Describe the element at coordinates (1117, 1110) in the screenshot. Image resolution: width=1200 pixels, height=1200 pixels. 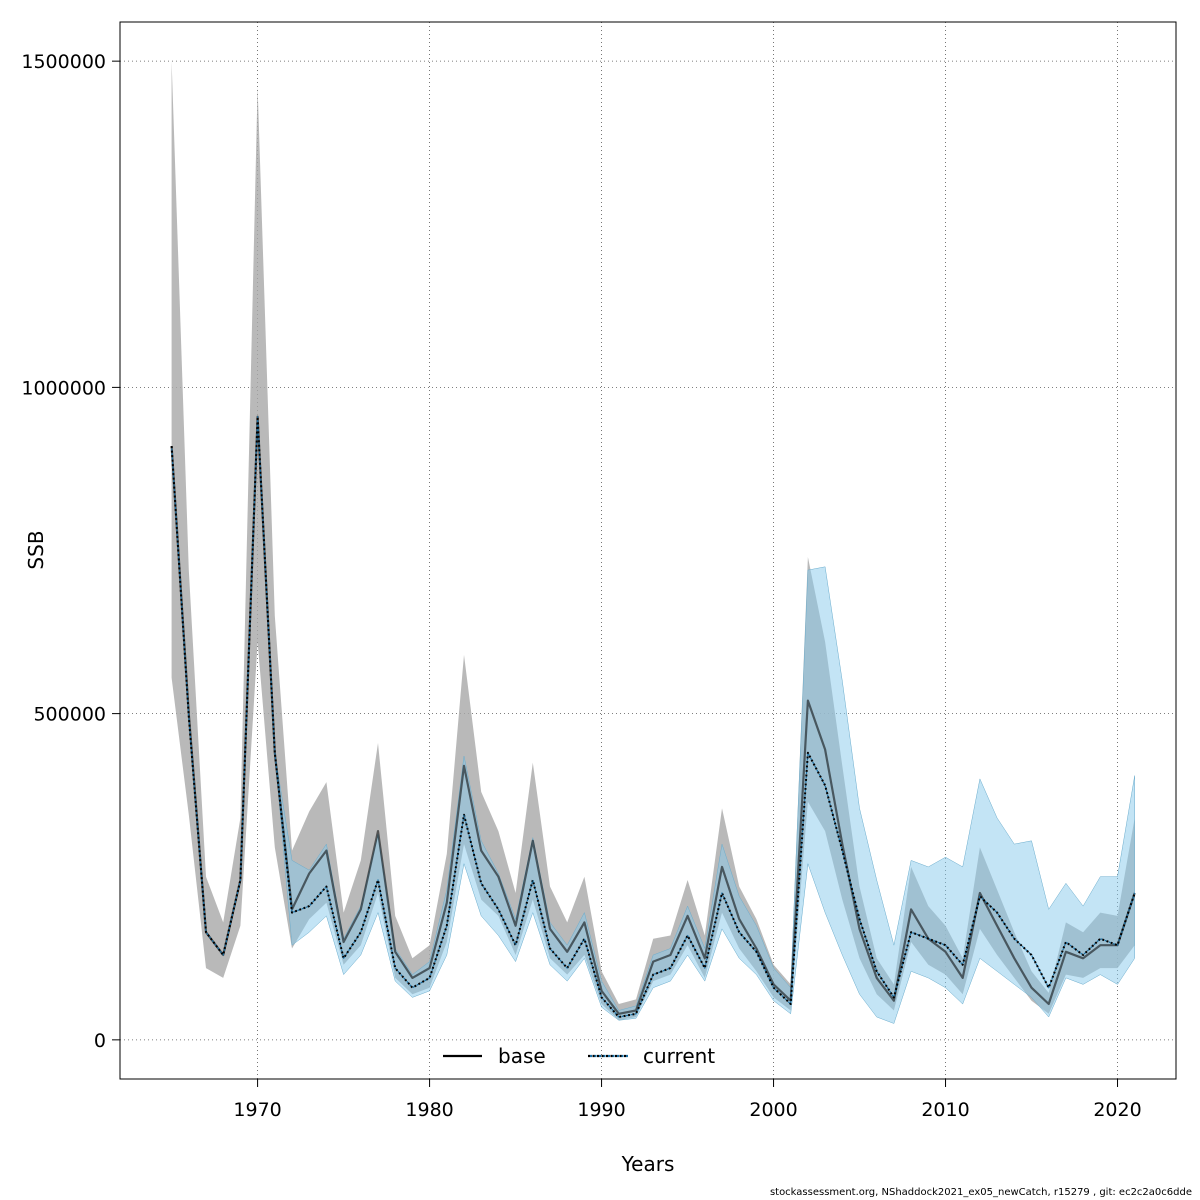
I see `x-tick-label: 2020` at that location.